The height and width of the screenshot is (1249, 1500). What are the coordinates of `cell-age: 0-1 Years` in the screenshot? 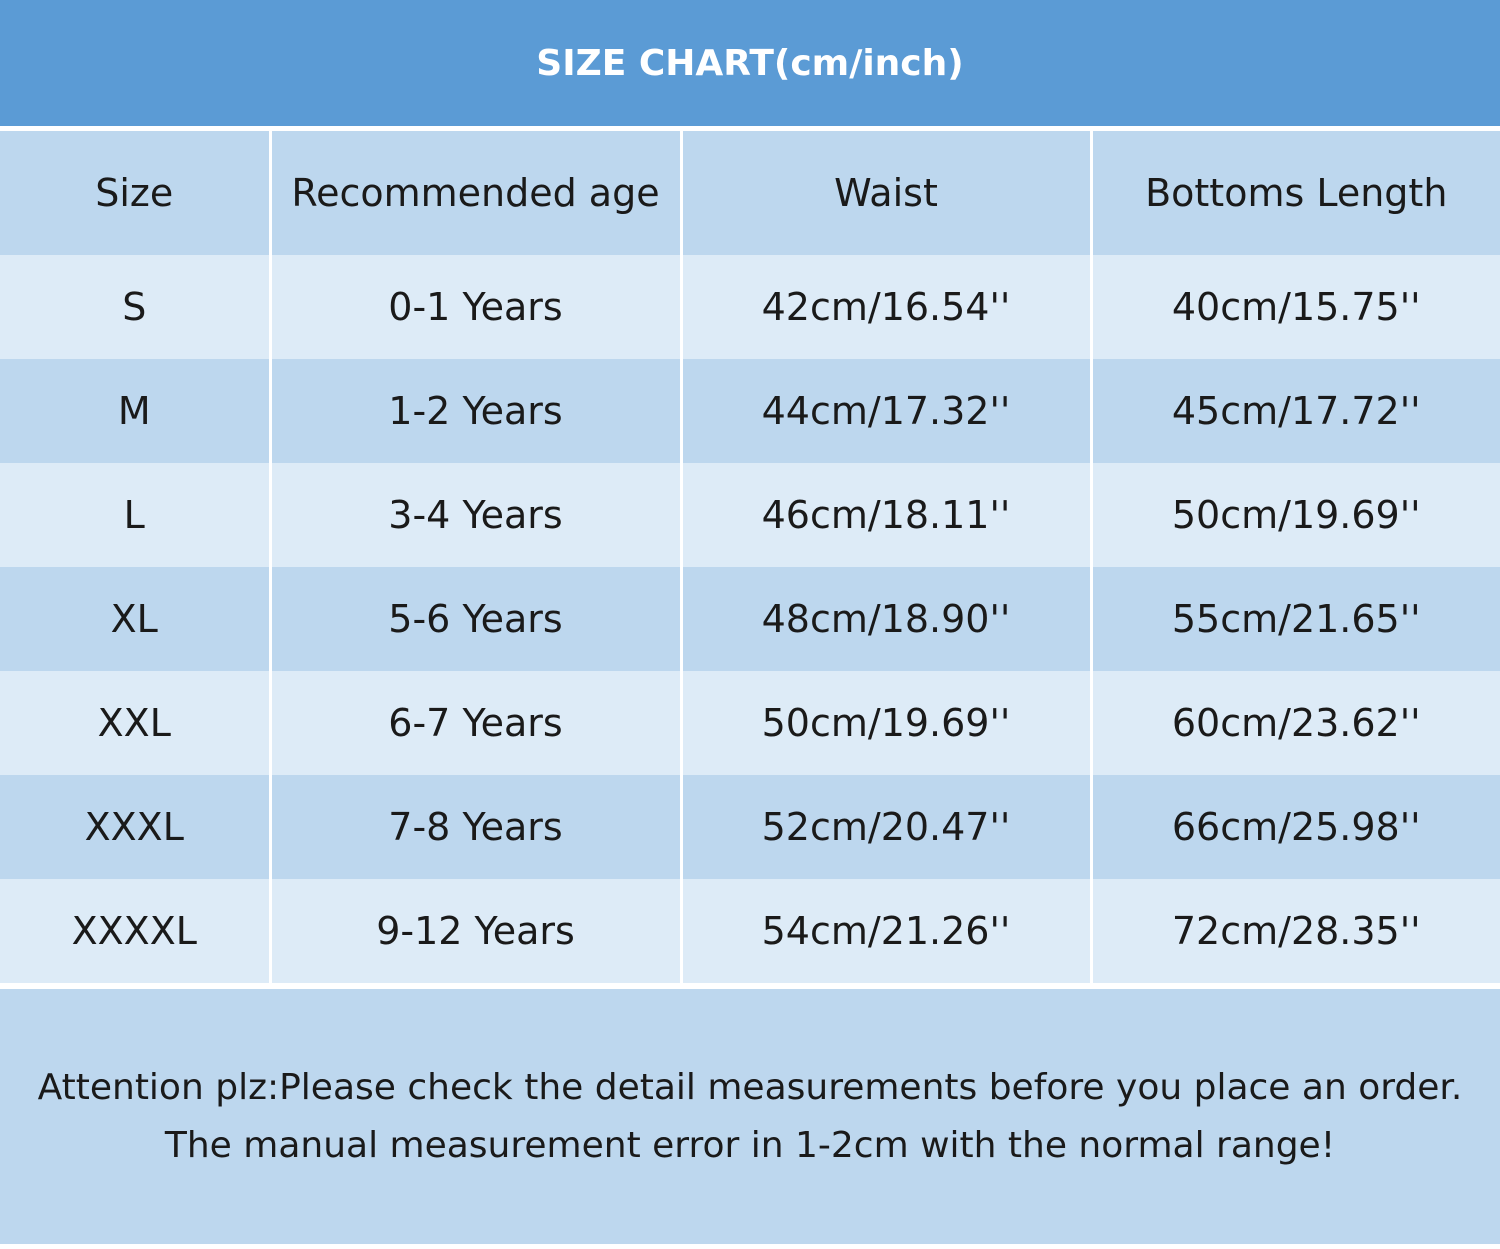 It's located at (474, 307).